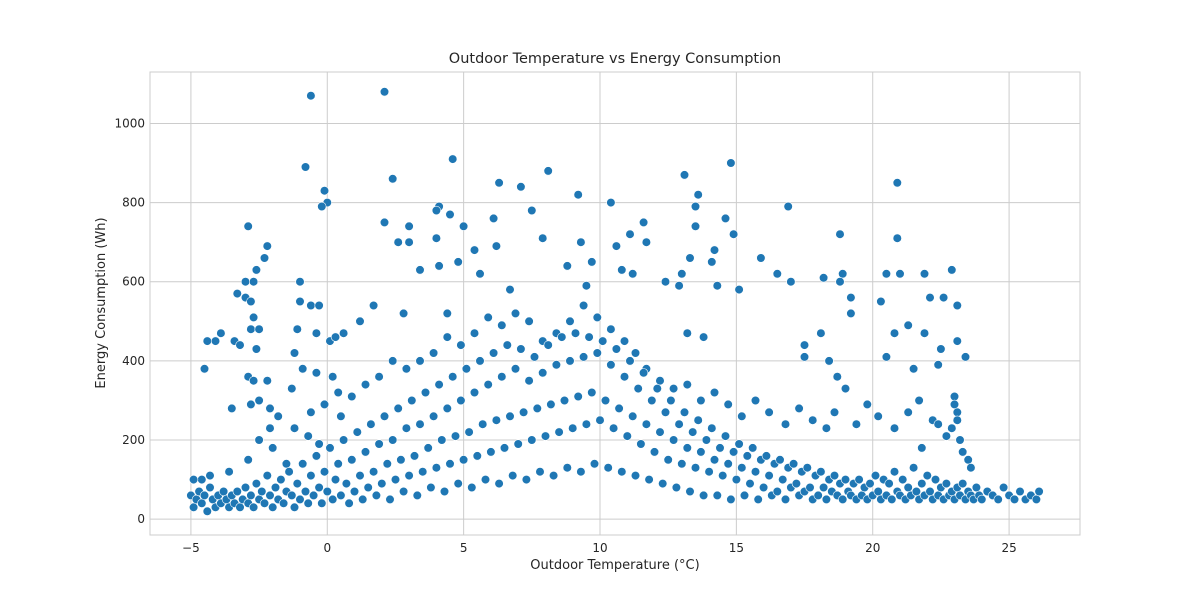 The image size is (1200, 600). I want to click on y-axis-title: Energy Consumption (Wh), so click(101, 302).